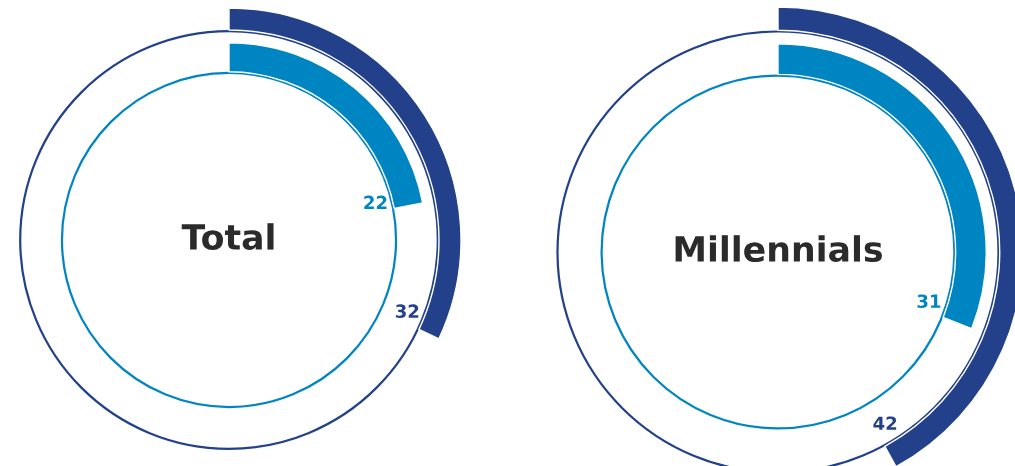  Describe the element at coordinates (407, 311) in the screenshot. I see `data-label: 32` at that location.